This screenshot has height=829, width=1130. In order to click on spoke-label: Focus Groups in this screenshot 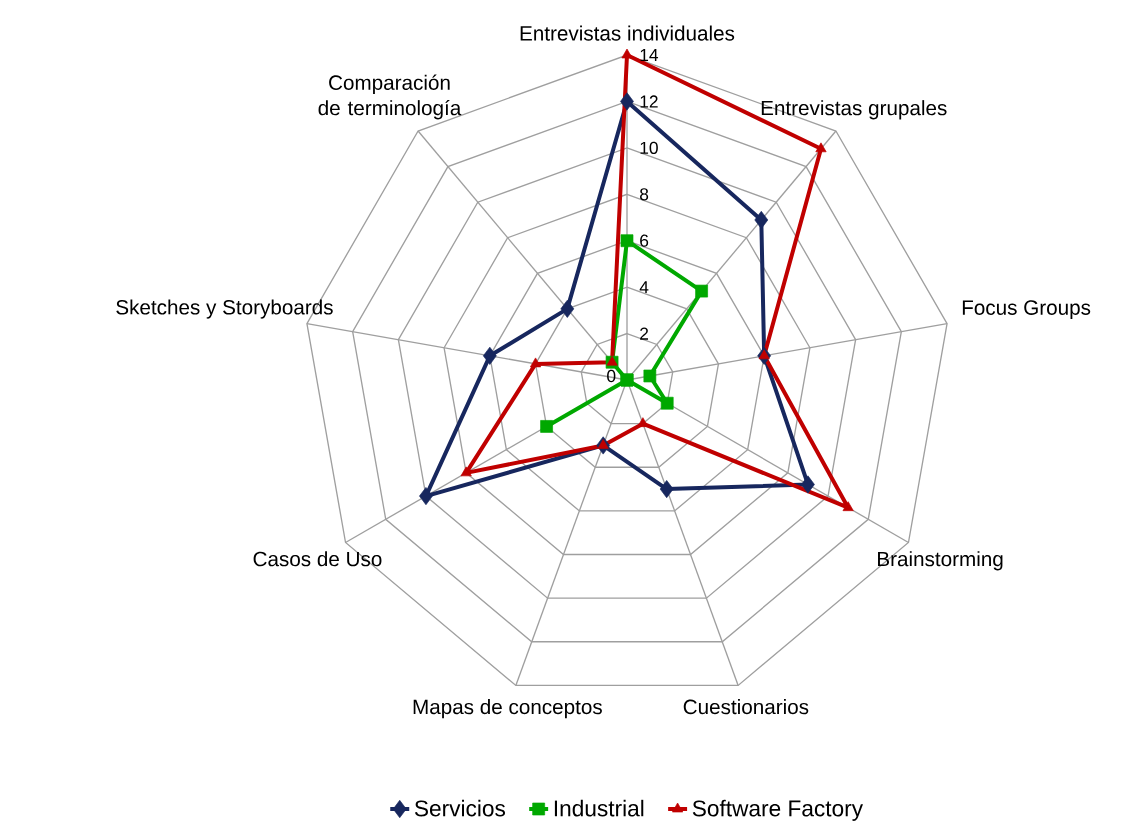, I will do `click(1026, 309)`.